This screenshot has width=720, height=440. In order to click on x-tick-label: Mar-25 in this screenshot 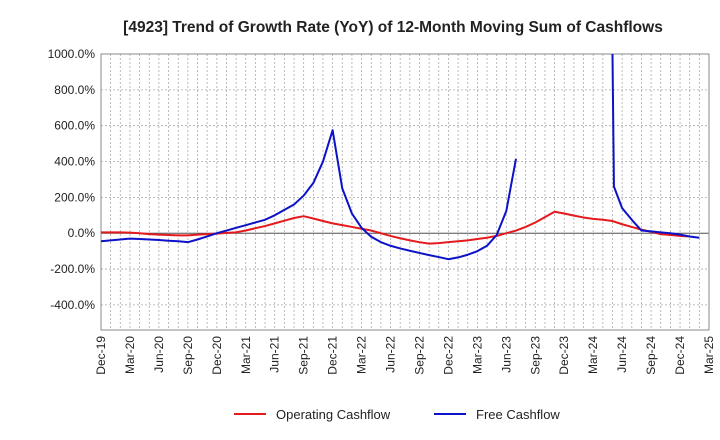, I will do `click(709, 355)`.